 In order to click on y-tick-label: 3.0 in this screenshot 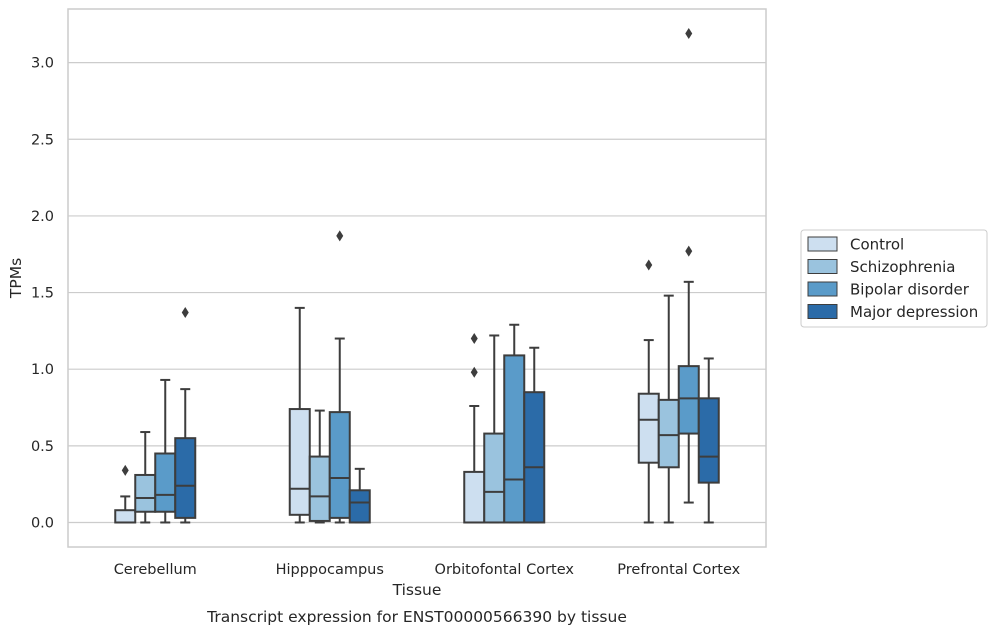, I will do `click(42, 64)`.